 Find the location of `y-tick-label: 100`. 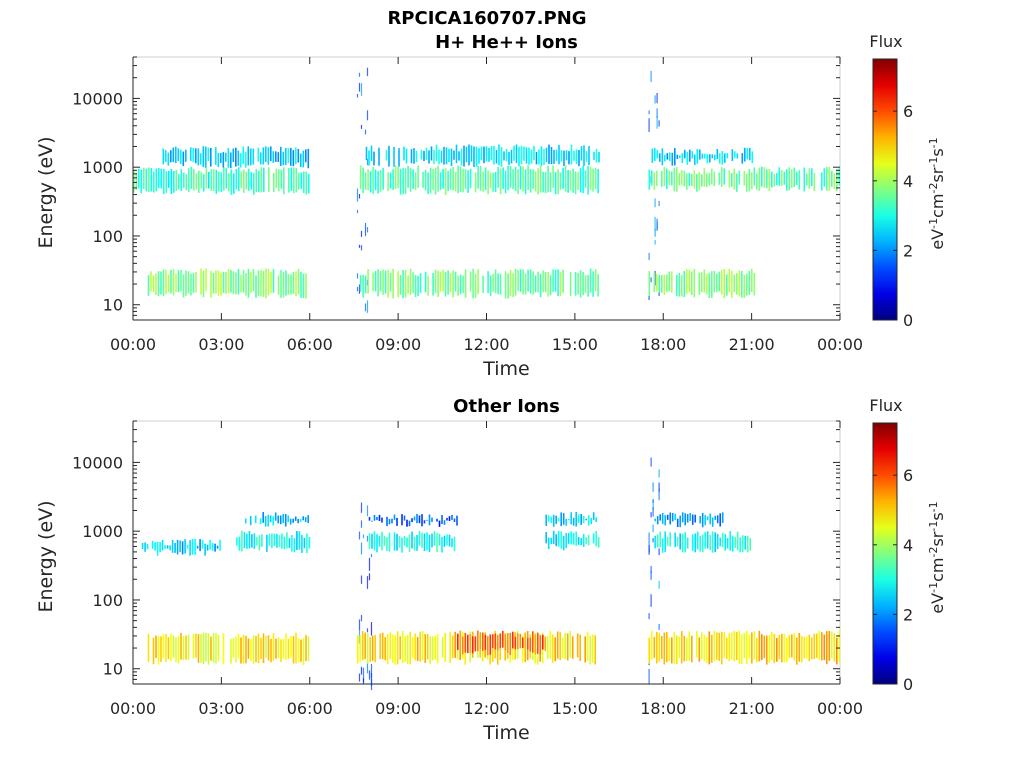

y-tick-label: 100 is located at coordinates (107, 600).